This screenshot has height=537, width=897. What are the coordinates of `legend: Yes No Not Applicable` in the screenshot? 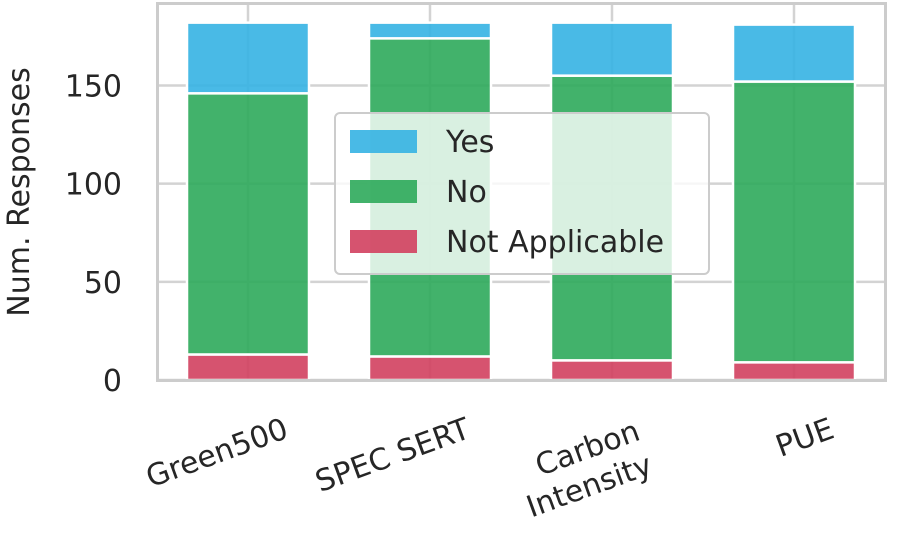 It's located at (522, 193).